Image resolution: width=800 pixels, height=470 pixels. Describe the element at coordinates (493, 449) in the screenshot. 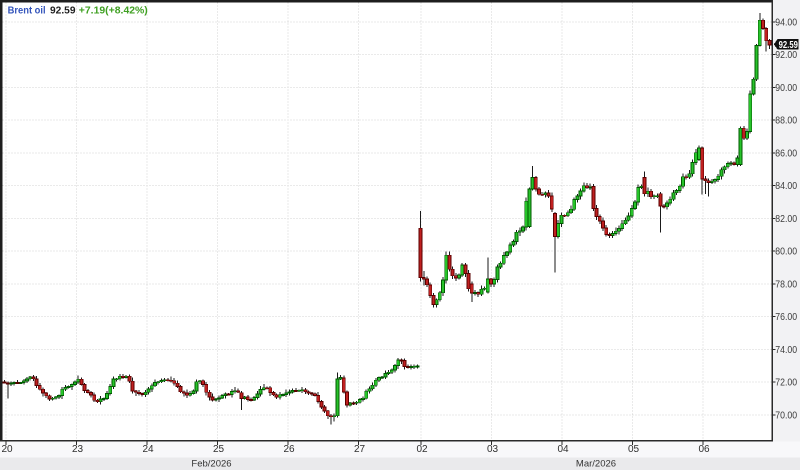

I see `svg-text: 03` at that location.